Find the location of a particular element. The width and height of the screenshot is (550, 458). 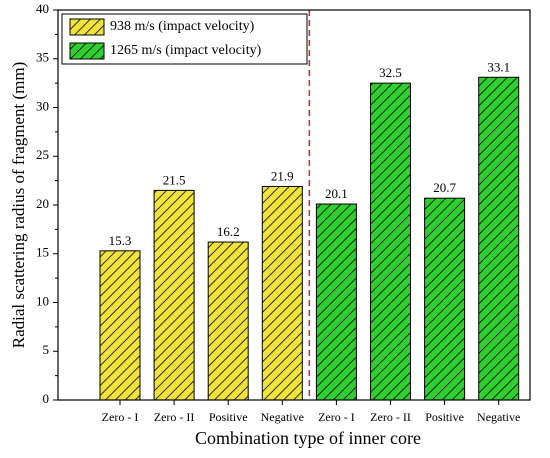

data-label: 21.9 is located at coordinates (282, 175).